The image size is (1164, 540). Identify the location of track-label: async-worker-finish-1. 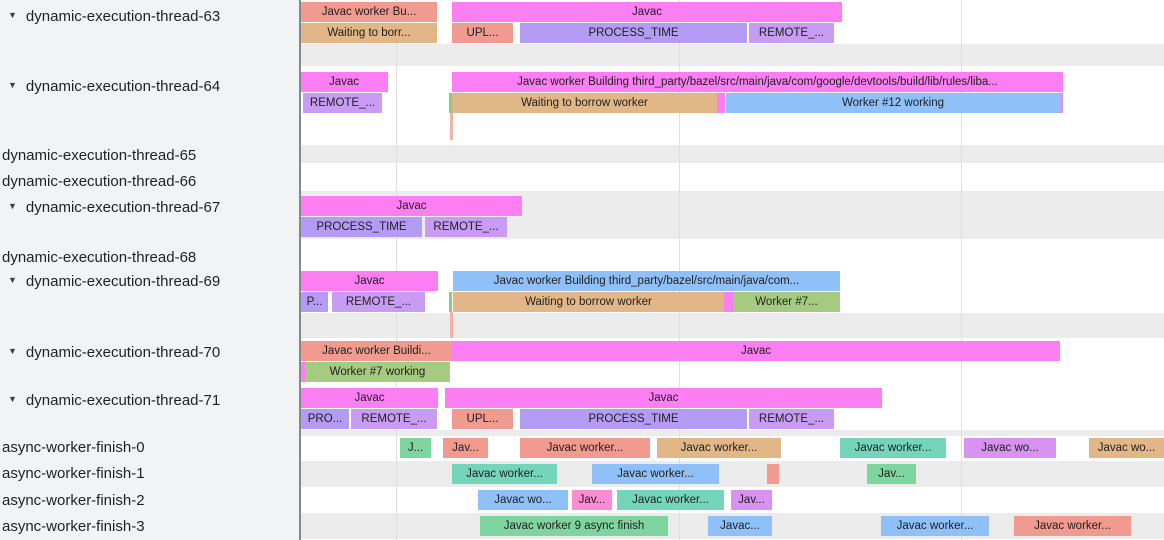
(73, 473).